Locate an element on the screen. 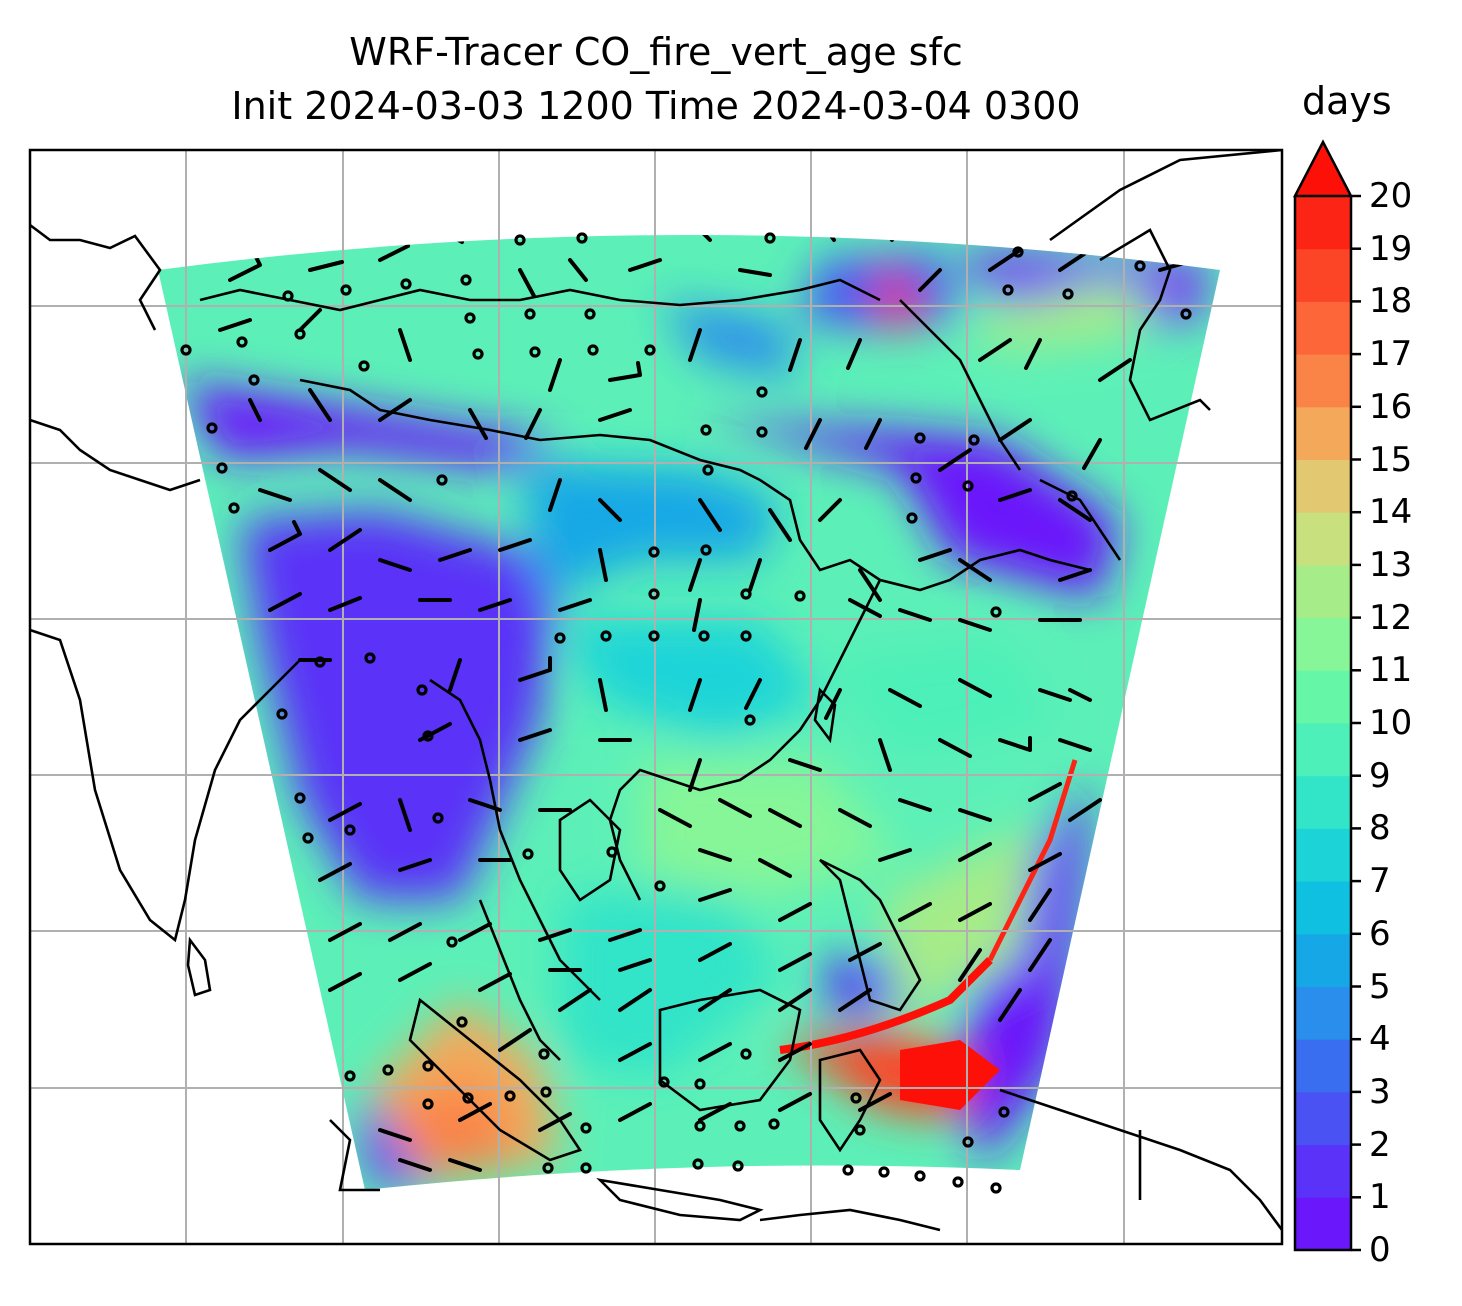 This screenshot has width=1462, height=1306. colorbar-tick-label: 18 is located at coordinates (1391, 301).